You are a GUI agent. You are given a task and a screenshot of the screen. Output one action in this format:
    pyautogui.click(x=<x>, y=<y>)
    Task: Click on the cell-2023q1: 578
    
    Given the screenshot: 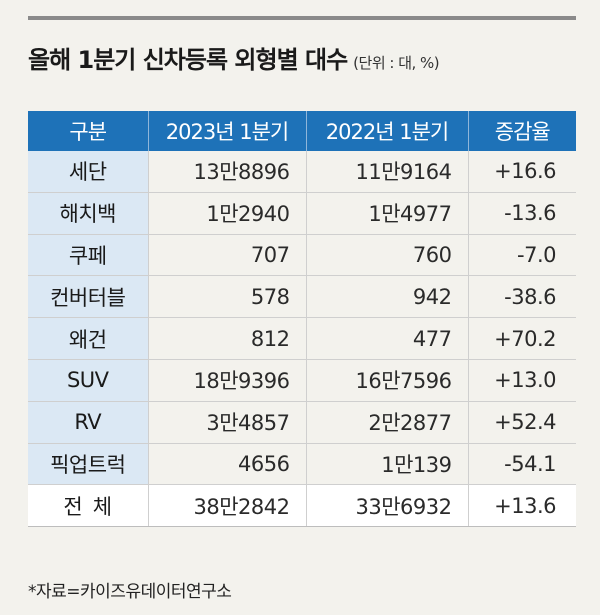 What is the action you would take?
    pyautogui.click(x=227, y=297)
    